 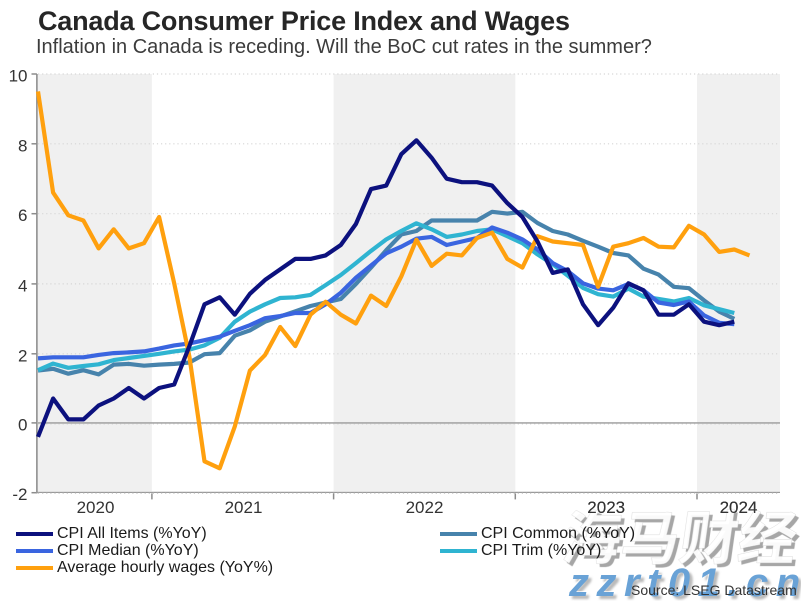 I want to click on svg-text: 4, so click(x=22, y=285).